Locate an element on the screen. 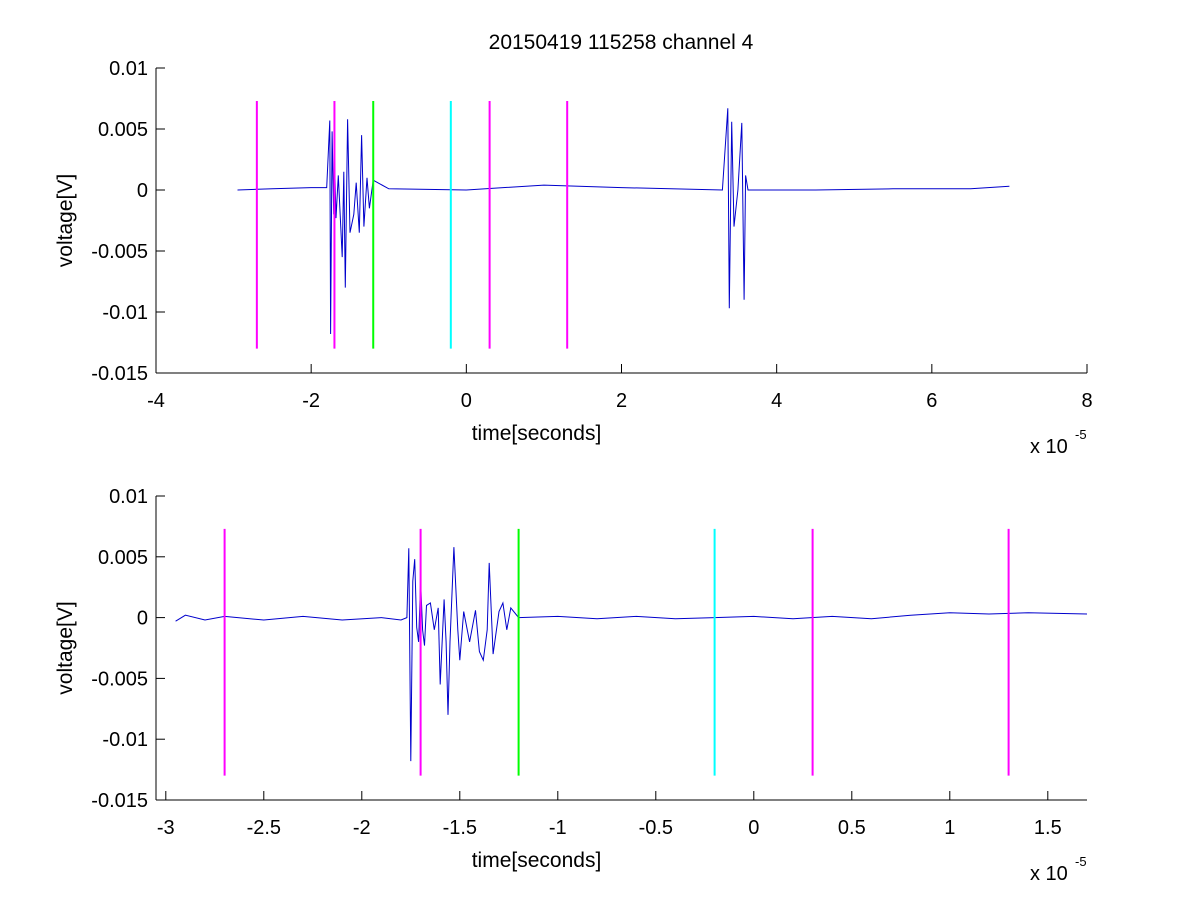  x-tick-label: -3 is located at coordinates (166, 828).